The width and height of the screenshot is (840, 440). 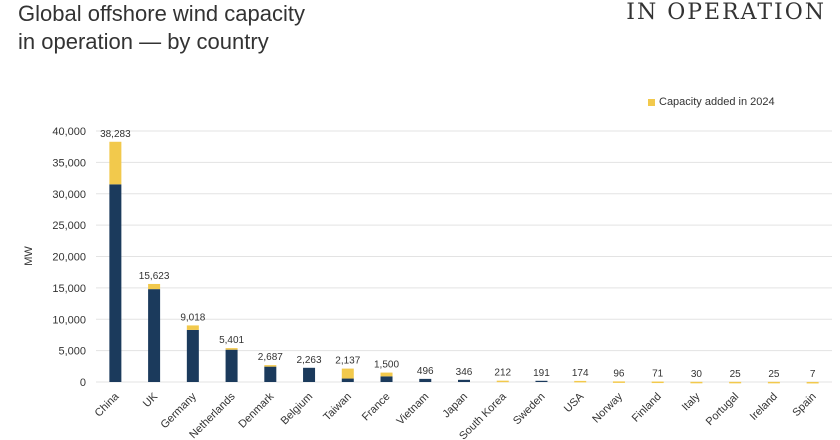 What do you see at coordinates (192, 317) in the screenshot?
I see `data-label: 9,018` at bounding box center [192, 317].